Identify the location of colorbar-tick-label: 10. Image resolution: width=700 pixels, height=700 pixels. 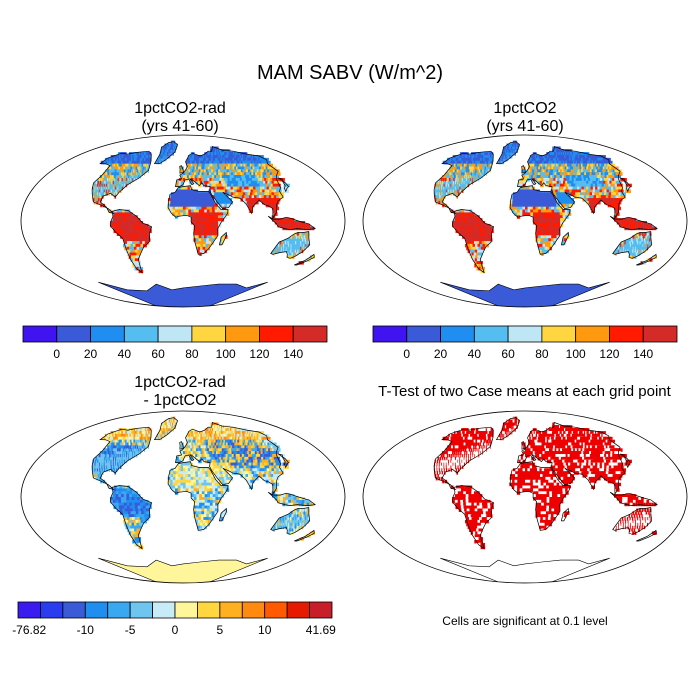
(265, 630).